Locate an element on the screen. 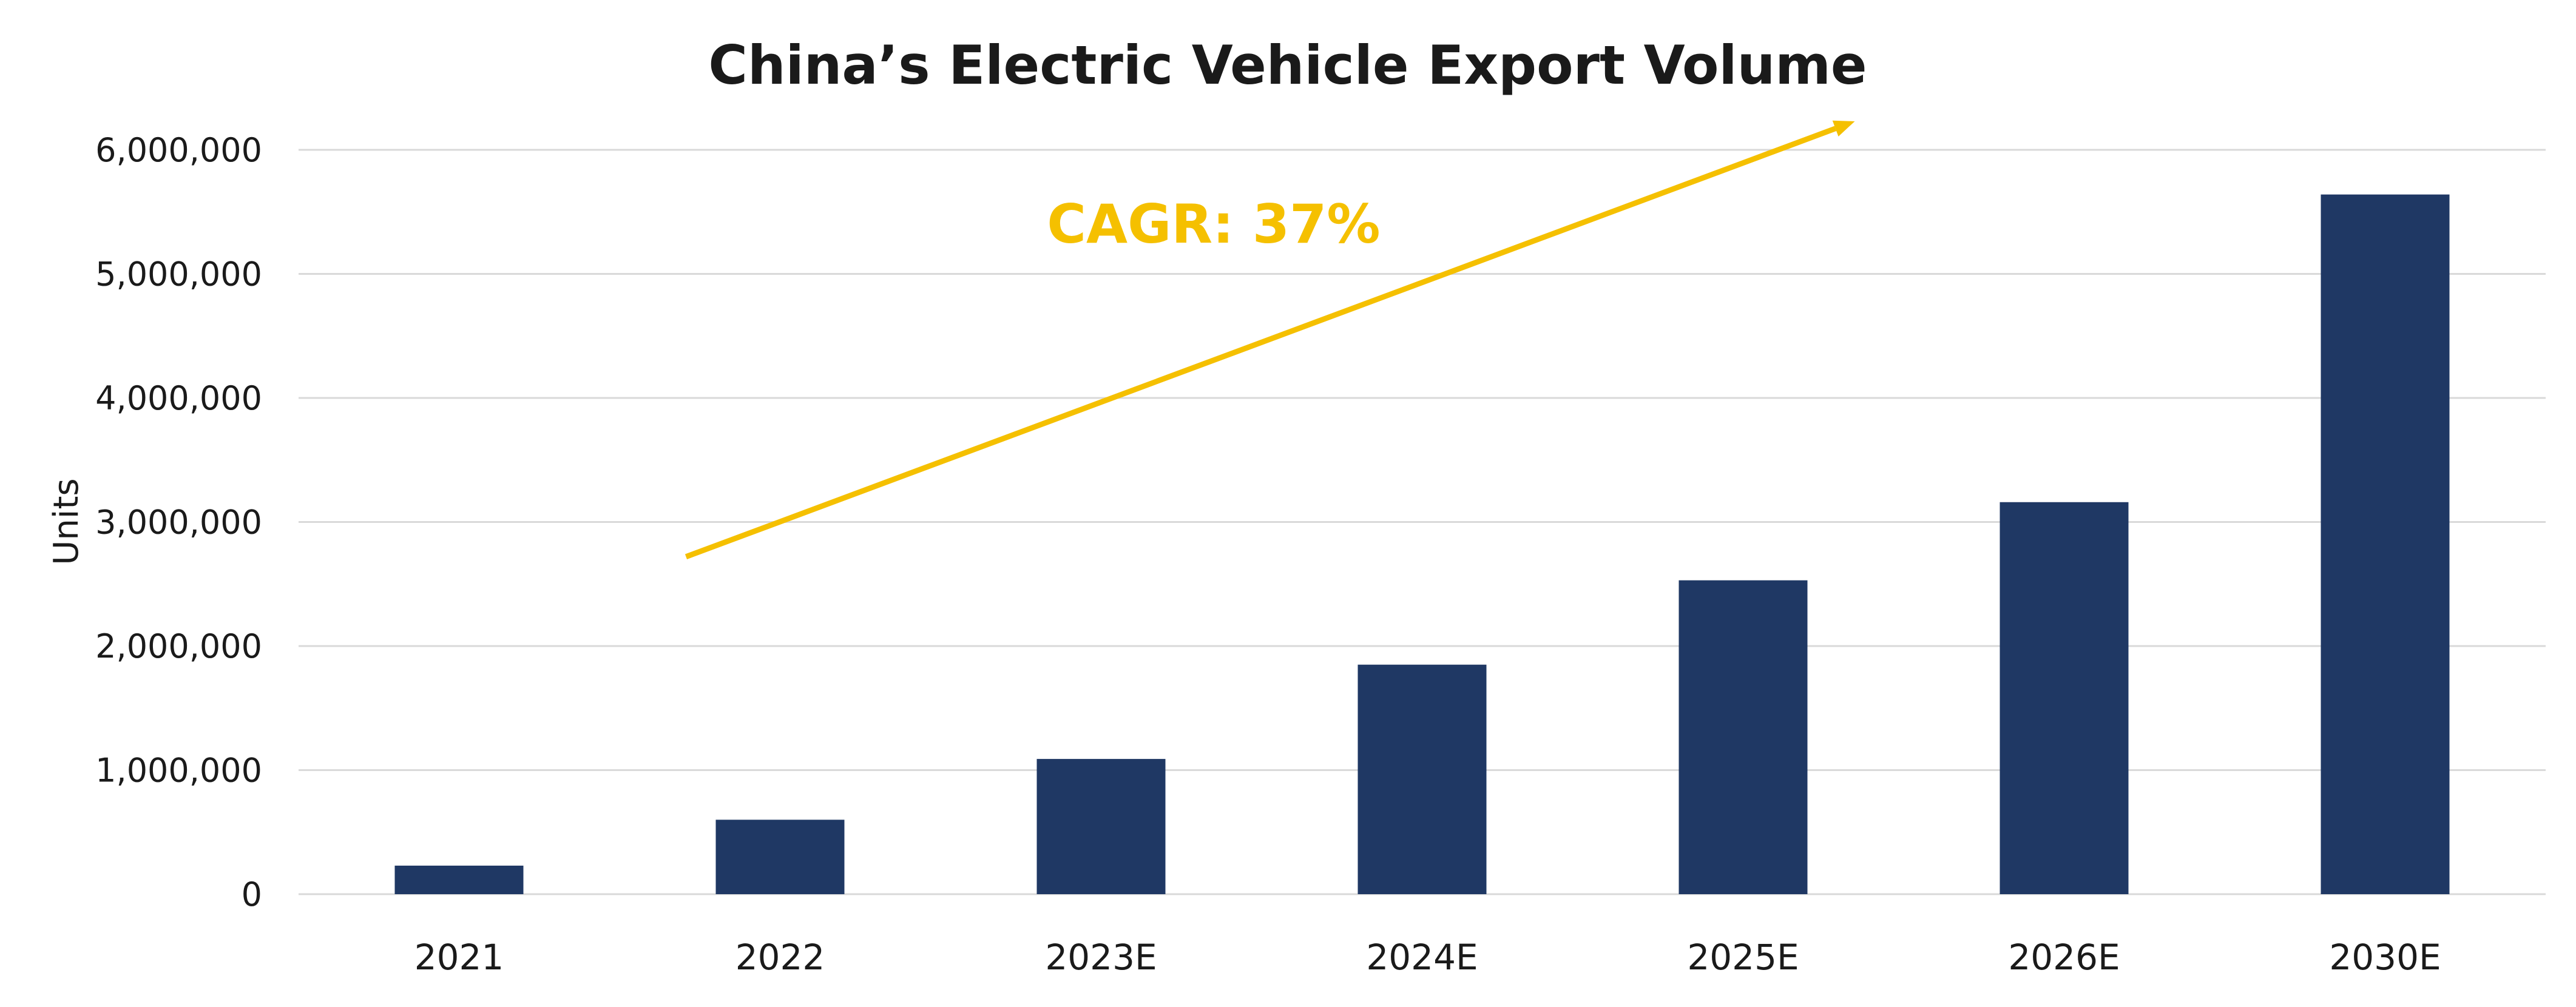 The width and height of the screenshot is (2576, 1007). cagr-arrow-head is located at coordinates (1843, 128).